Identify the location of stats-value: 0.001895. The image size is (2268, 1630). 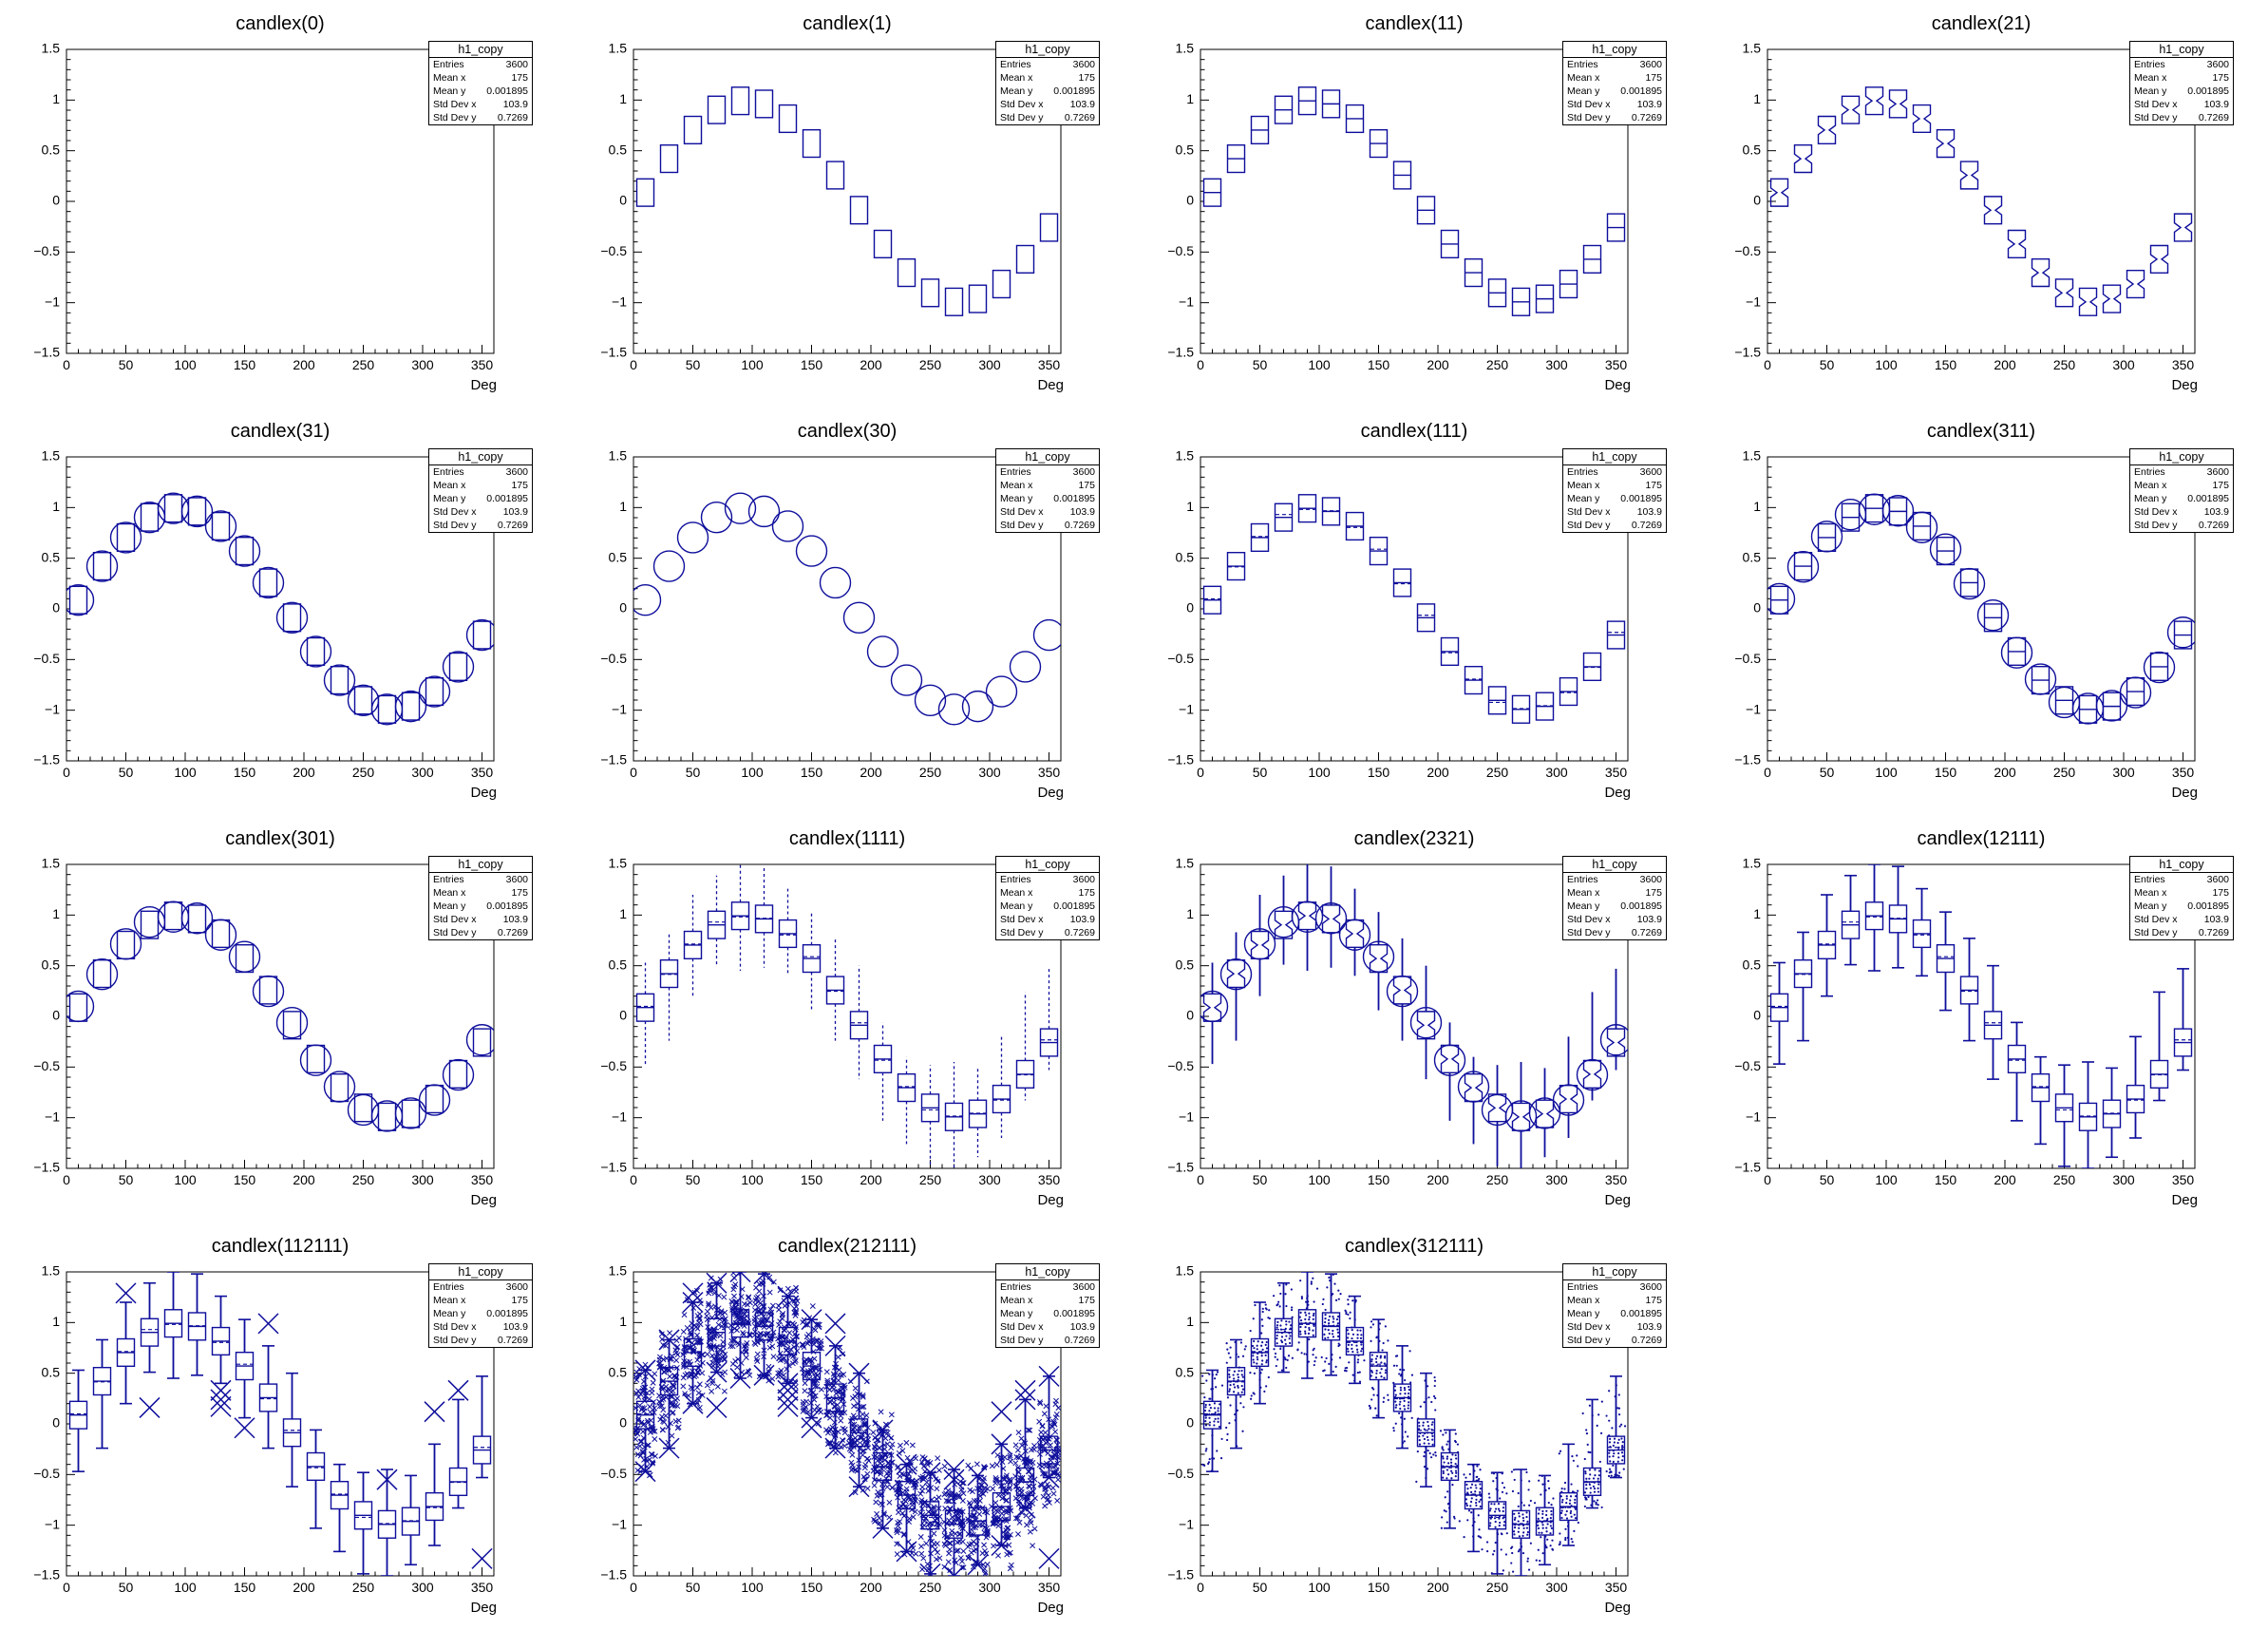
(507, 1313).